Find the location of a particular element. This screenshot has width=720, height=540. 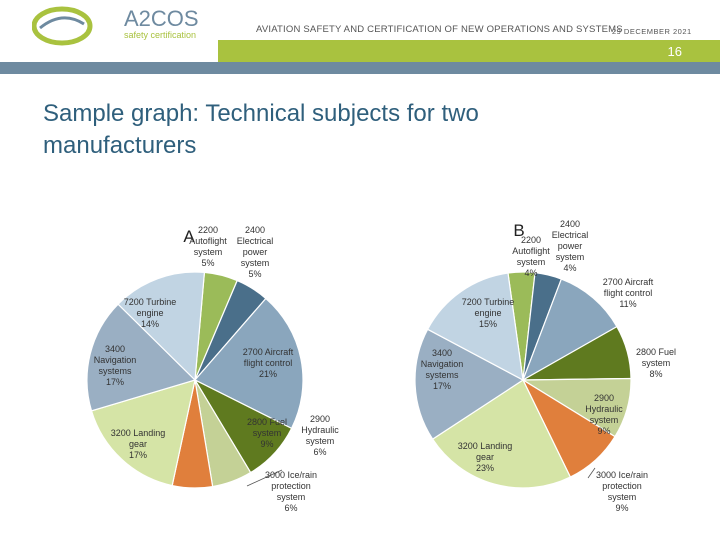

header-green-bar is located at coordinates (469, 51).